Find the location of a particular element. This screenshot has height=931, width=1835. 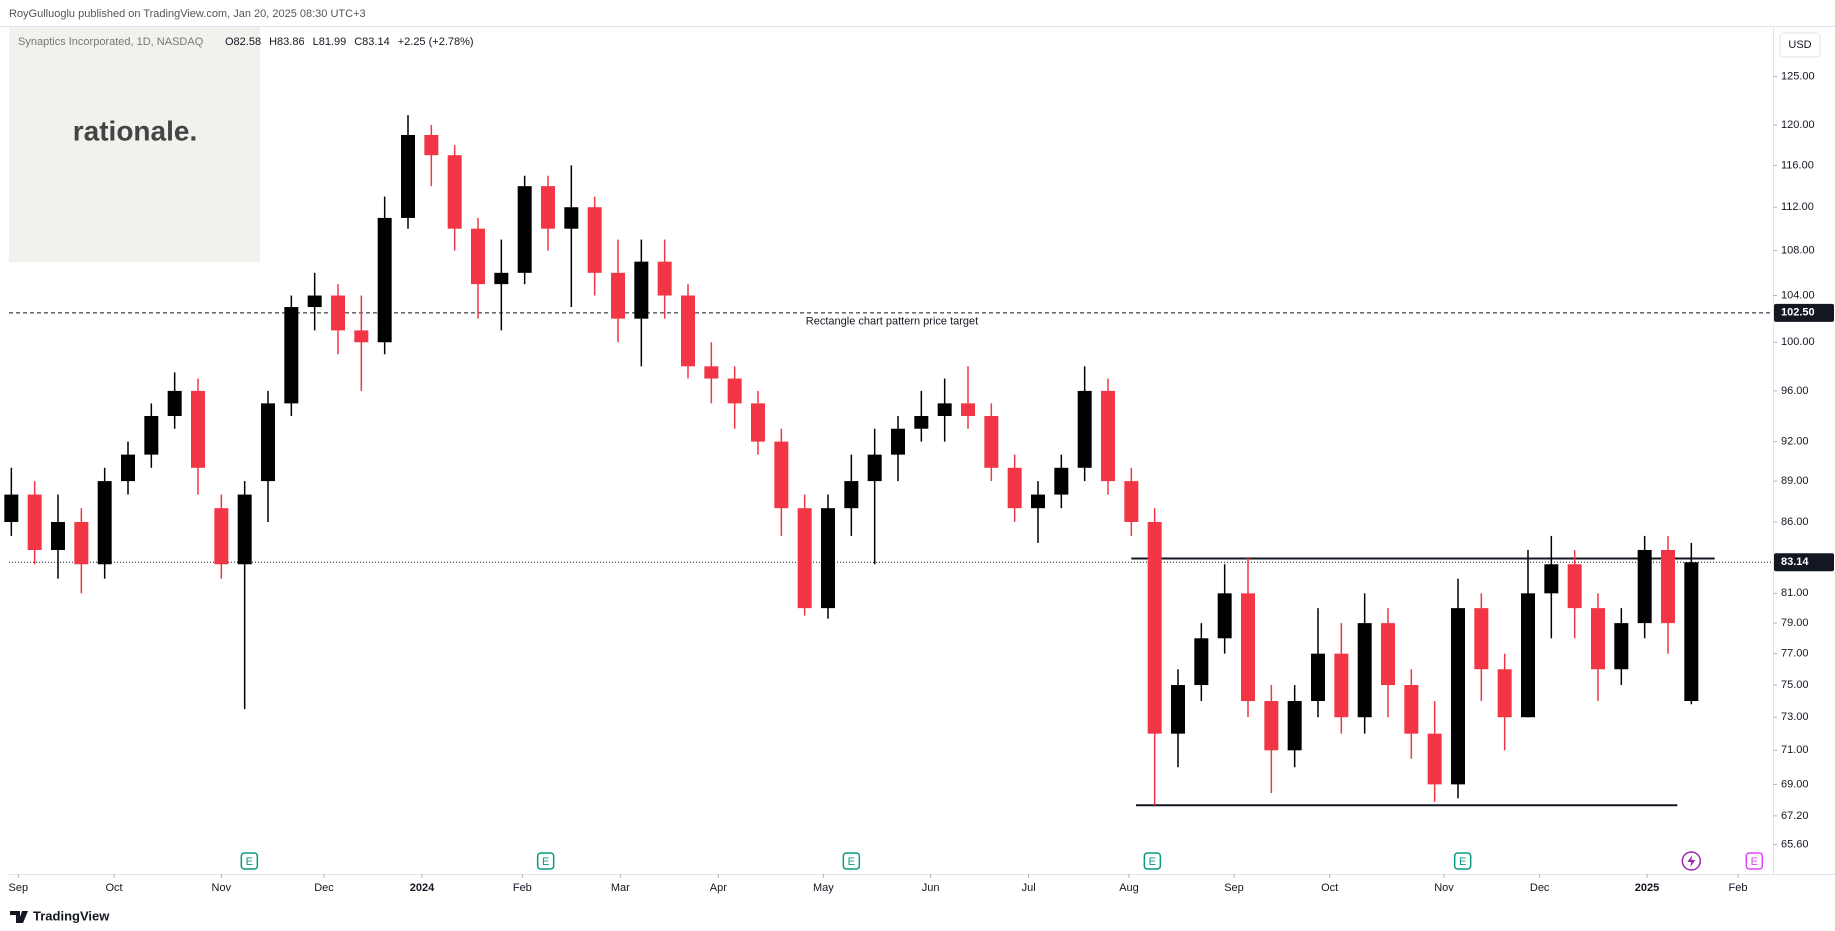

y-tick-label: 77.00 is located at coordinates (1795, 654).